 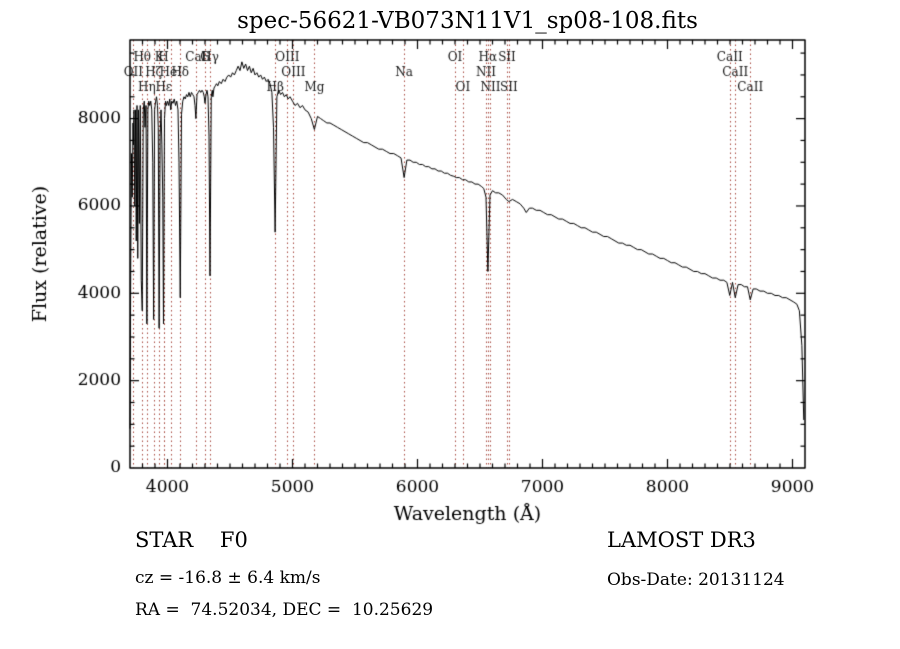 What do you see at coordinates (681, 540) in the screenshot?
I see `survey-release-label: LAMOST DR3` at bounding box center [681, 540].